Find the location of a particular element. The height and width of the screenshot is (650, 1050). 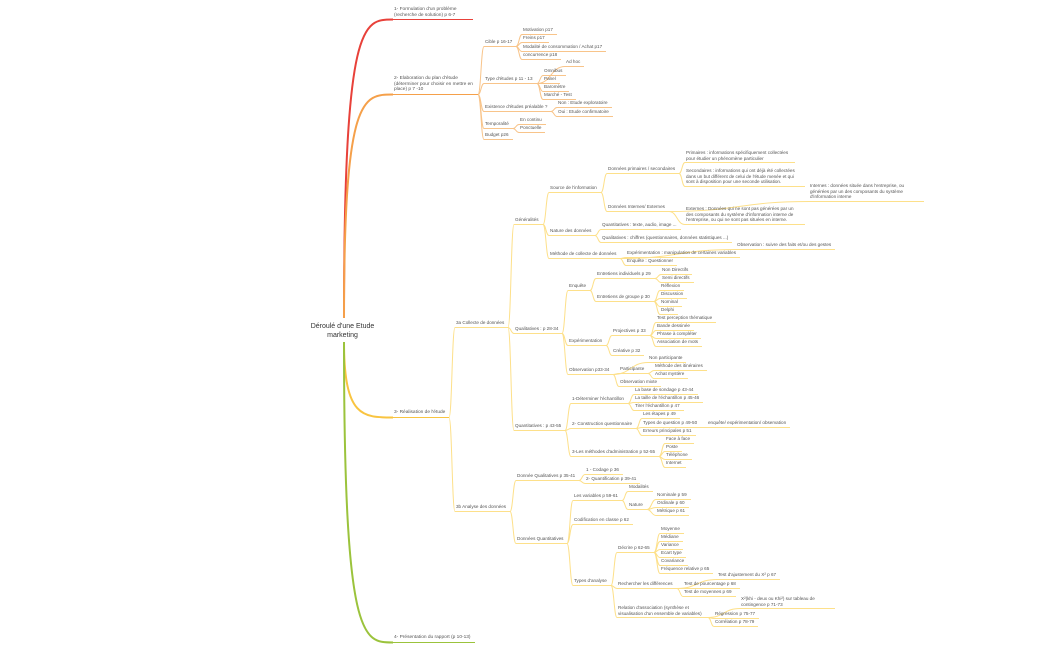

node-en-continu: En continu is located at coordinates (532, 121).